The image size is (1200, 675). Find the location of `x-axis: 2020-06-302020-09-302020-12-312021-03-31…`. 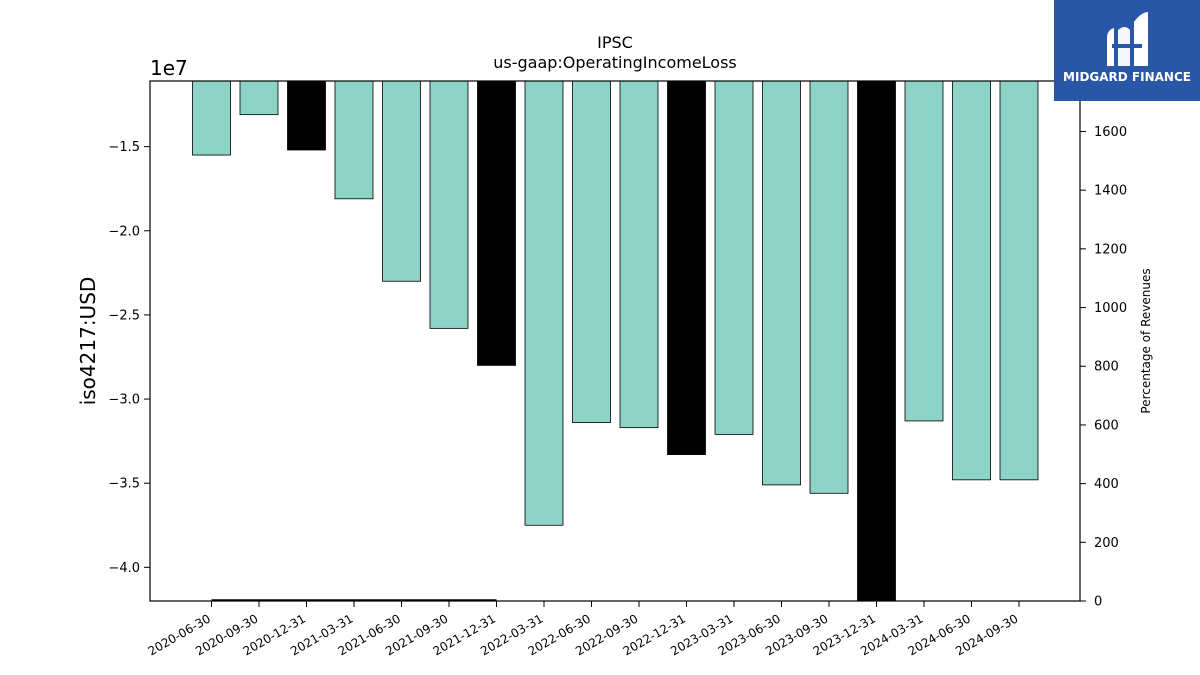

x-axis: 2020-06-302020-09-302020-12-312021-03-31… is located at coordinates (583, 629).